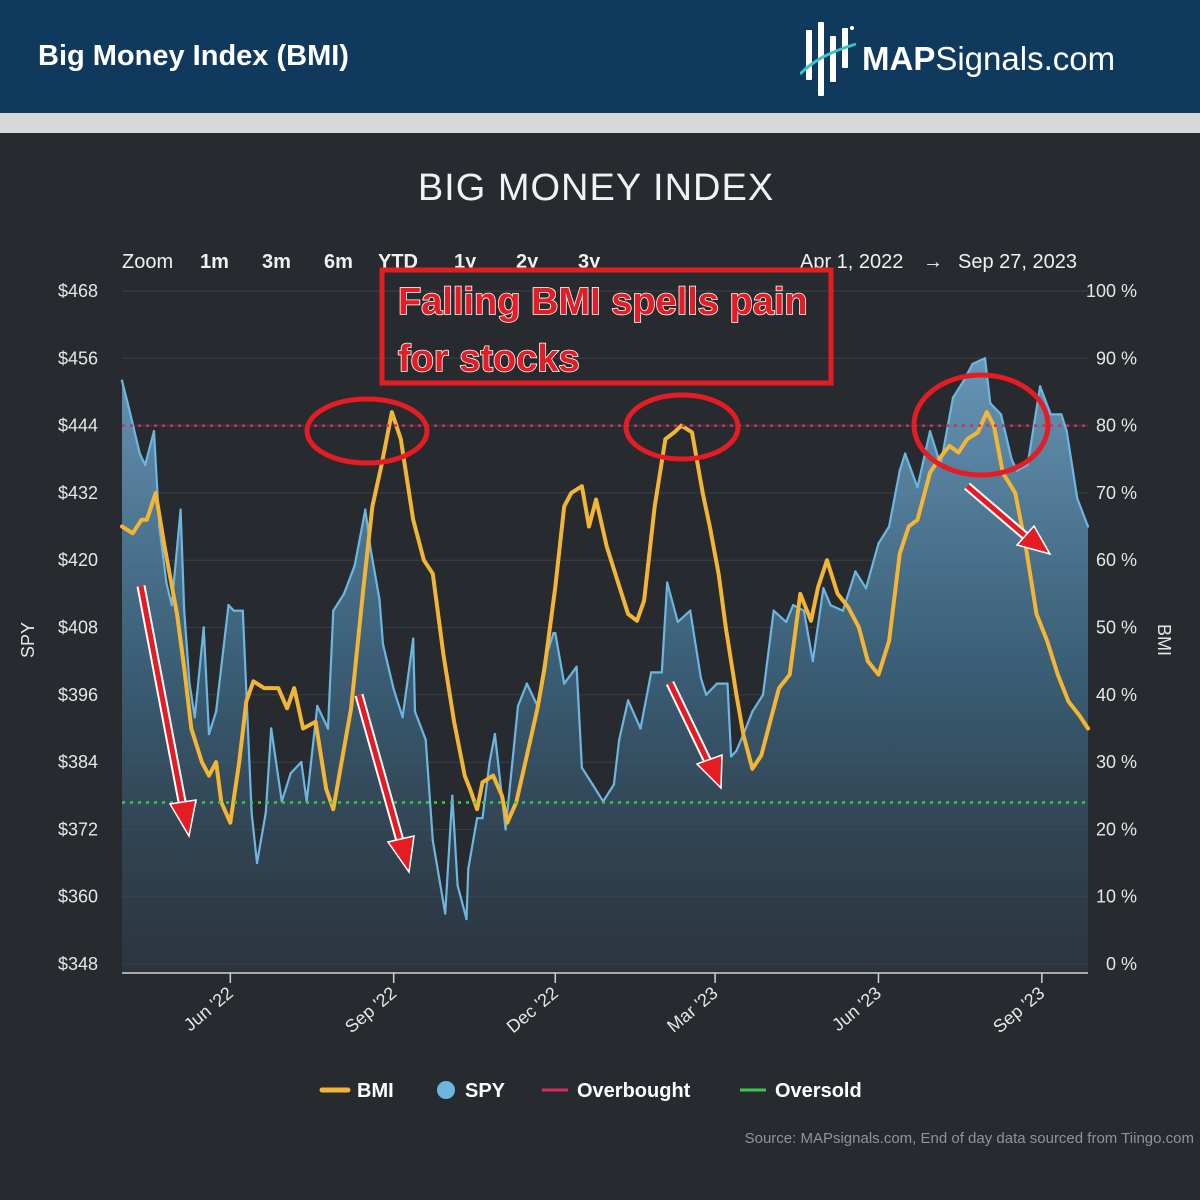 This screenshot has height=1200, width=1200. What do you see at coordinates (596, 188) in the screenshot?
I see `chart-title: BIG MONEY INDEX` at bounding box center [596, 188].